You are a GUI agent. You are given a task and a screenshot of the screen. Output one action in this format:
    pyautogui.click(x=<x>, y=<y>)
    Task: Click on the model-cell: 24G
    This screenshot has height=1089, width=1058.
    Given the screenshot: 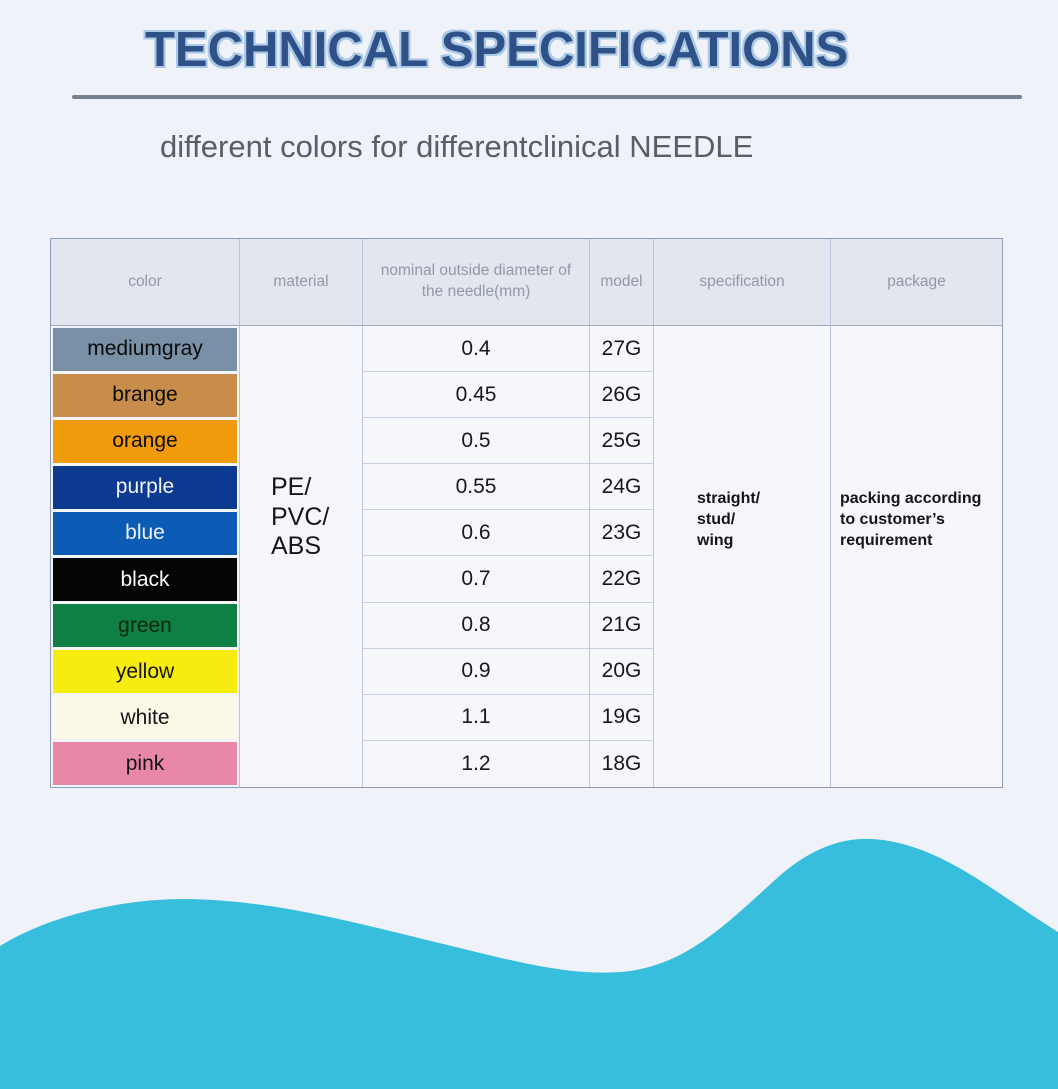 What is the action you would take?
    pyautogui.click(x=622, y=487)
    